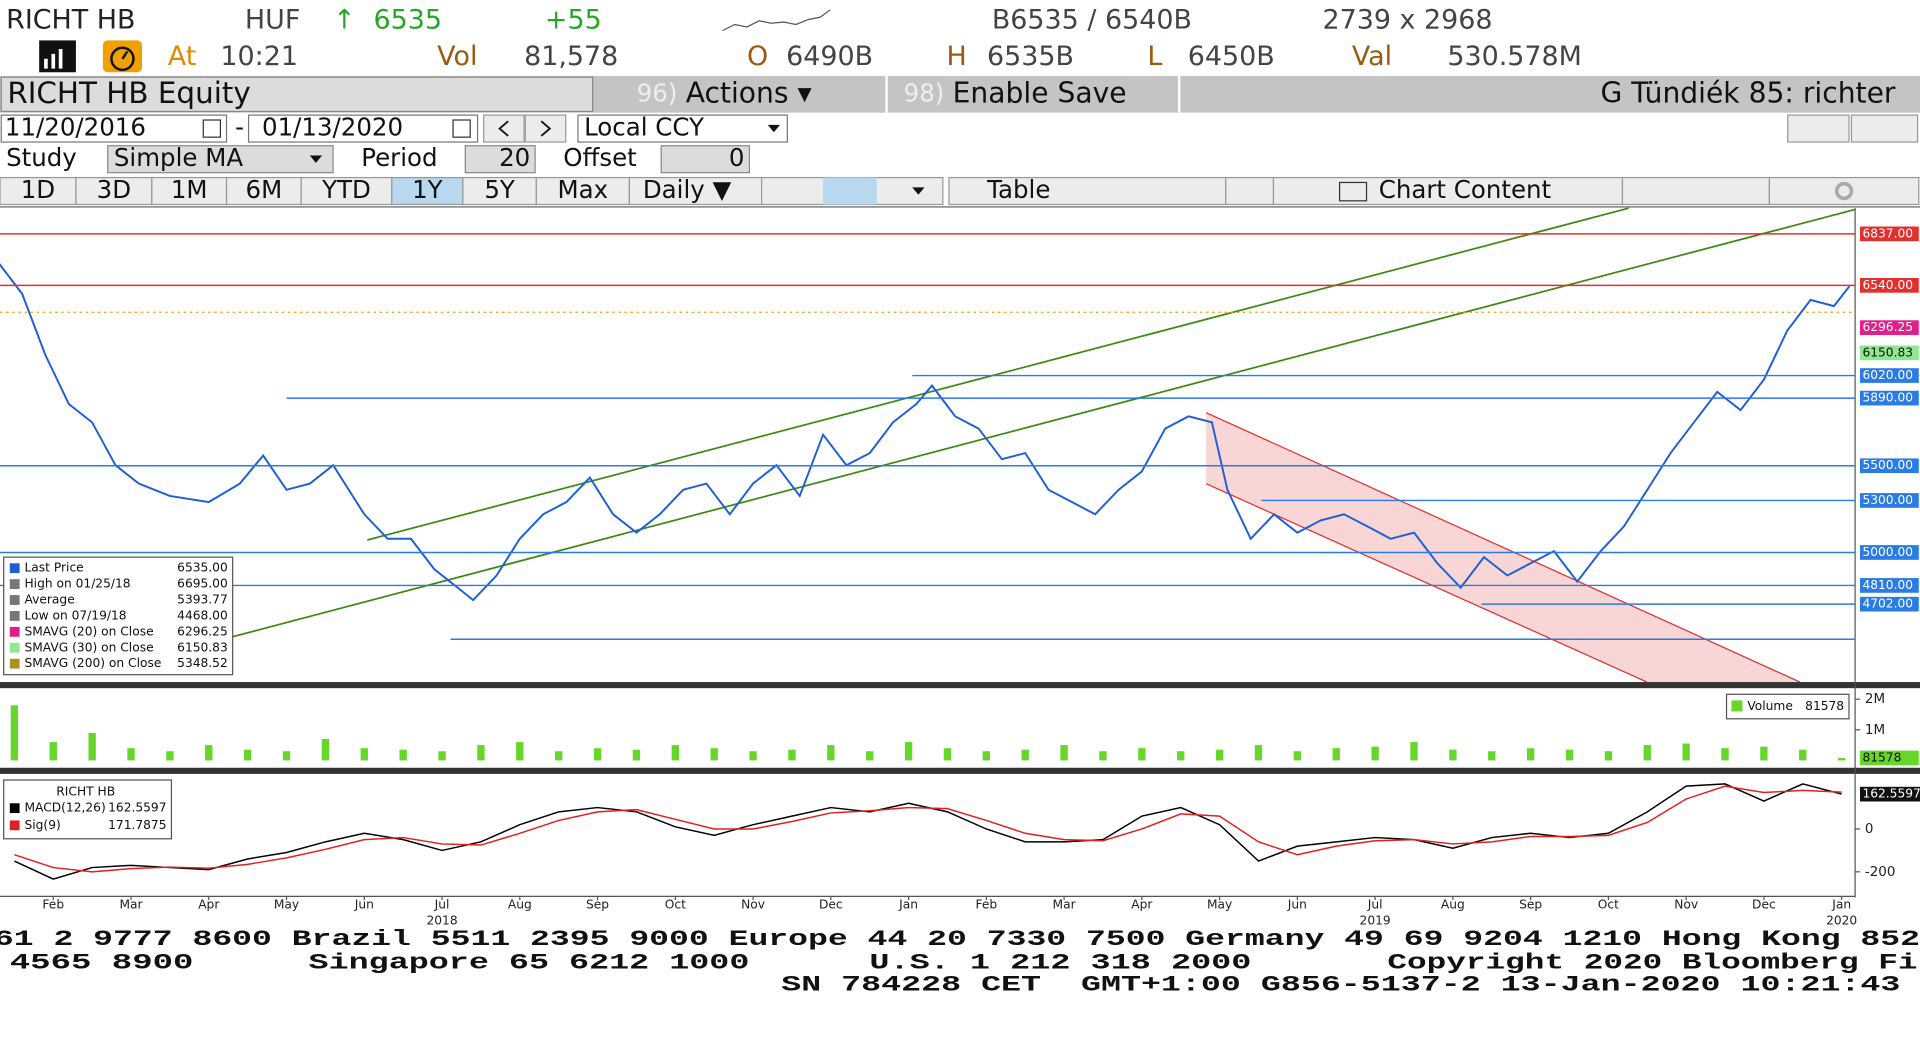  Describe the element at coordinates (1887, 233) in the screenshot. I see `level-label: 6837.00` at that location.